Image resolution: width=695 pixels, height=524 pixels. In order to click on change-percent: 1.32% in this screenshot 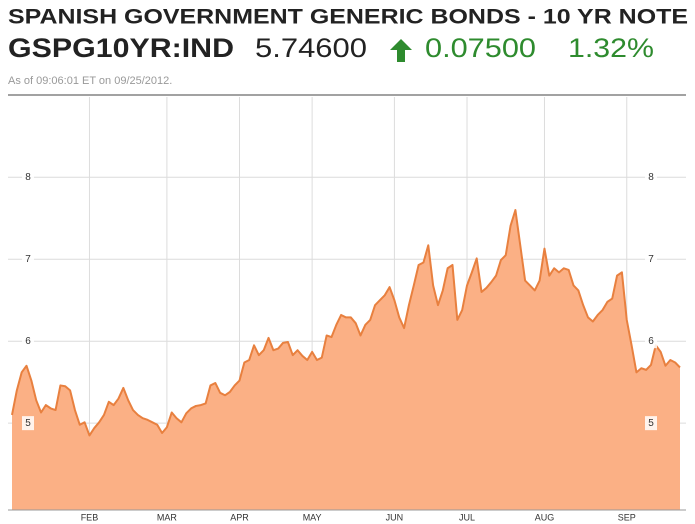, I will do `click(611, 48)`.